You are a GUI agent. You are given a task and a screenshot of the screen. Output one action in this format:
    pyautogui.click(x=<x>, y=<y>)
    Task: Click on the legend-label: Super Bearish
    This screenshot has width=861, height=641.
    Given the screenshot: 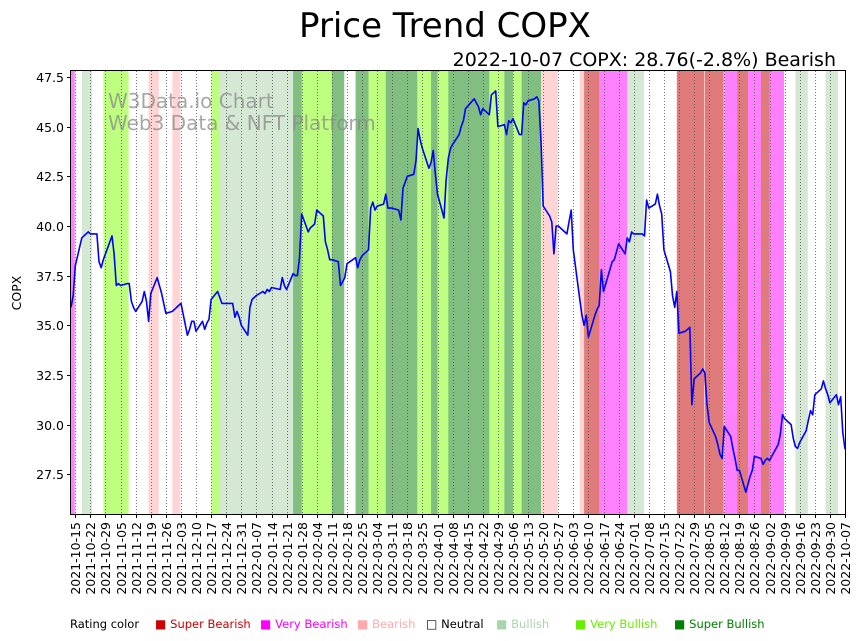 What is the action you would take?
    pyautogui.click(x=210, y=624)
    